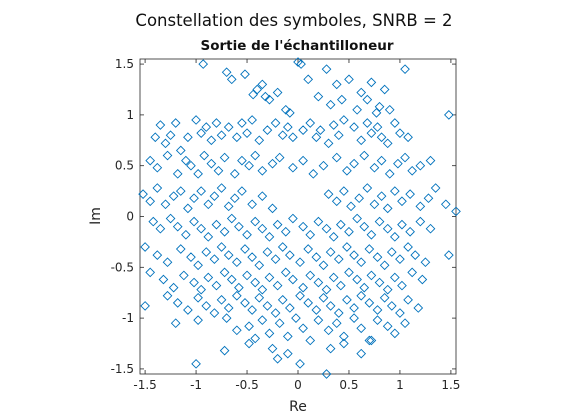 The height and width of the screenshot is (417, 575). Describe the element at coordinates (293, 20) in the screenshot. I see `figure-suptitle: Constellation des symboles, SNRB = 2` at that location.